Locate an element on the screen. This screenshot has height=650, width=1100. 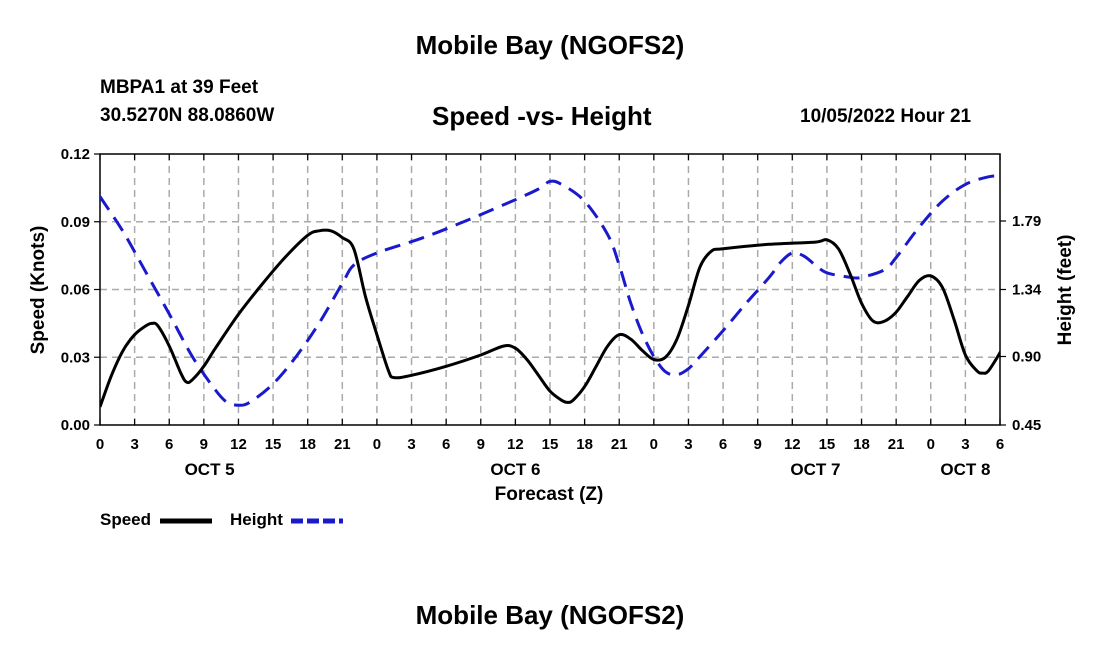
coordinates-label: 30.5270N 88.0860W is located at coordinates (187, 115).